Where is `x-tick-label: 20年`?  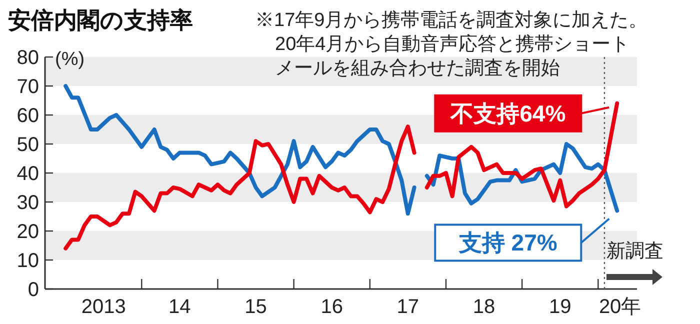
x-tick-label: 20年 is located at coordinates (620, 307).